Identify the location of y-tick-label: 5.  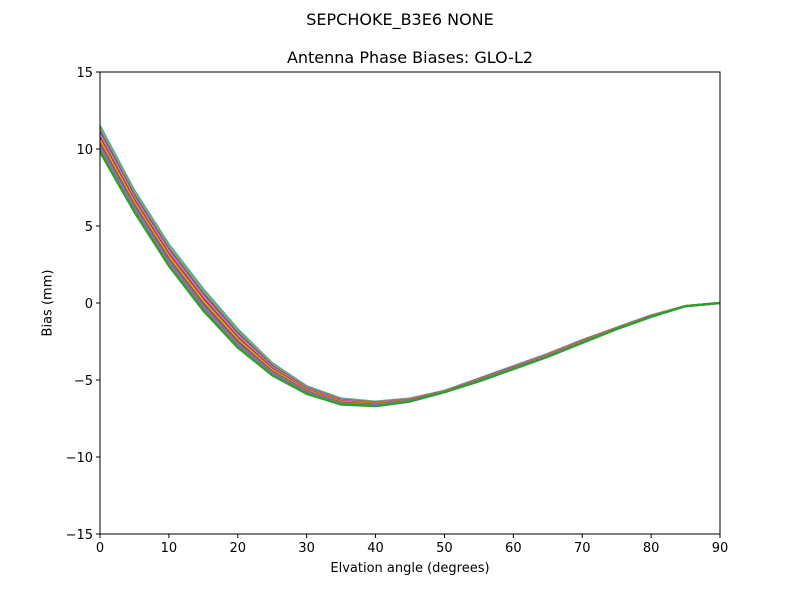
(89, 227).